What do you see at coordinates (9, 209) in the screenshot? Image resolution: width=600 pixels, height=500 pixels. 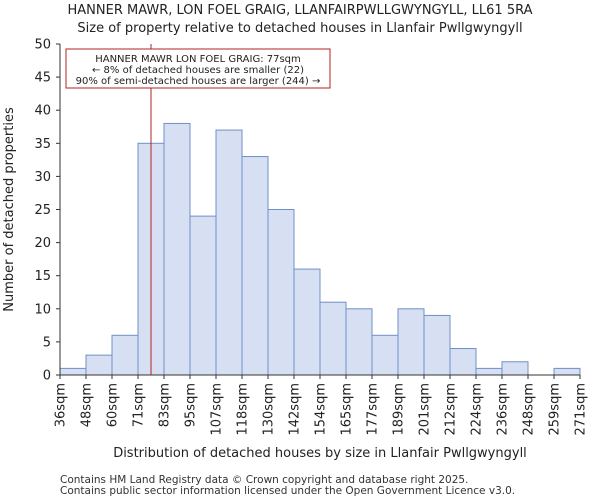 I see `y-axis-label: Number of detached properties` at bounding box center [9, 209].